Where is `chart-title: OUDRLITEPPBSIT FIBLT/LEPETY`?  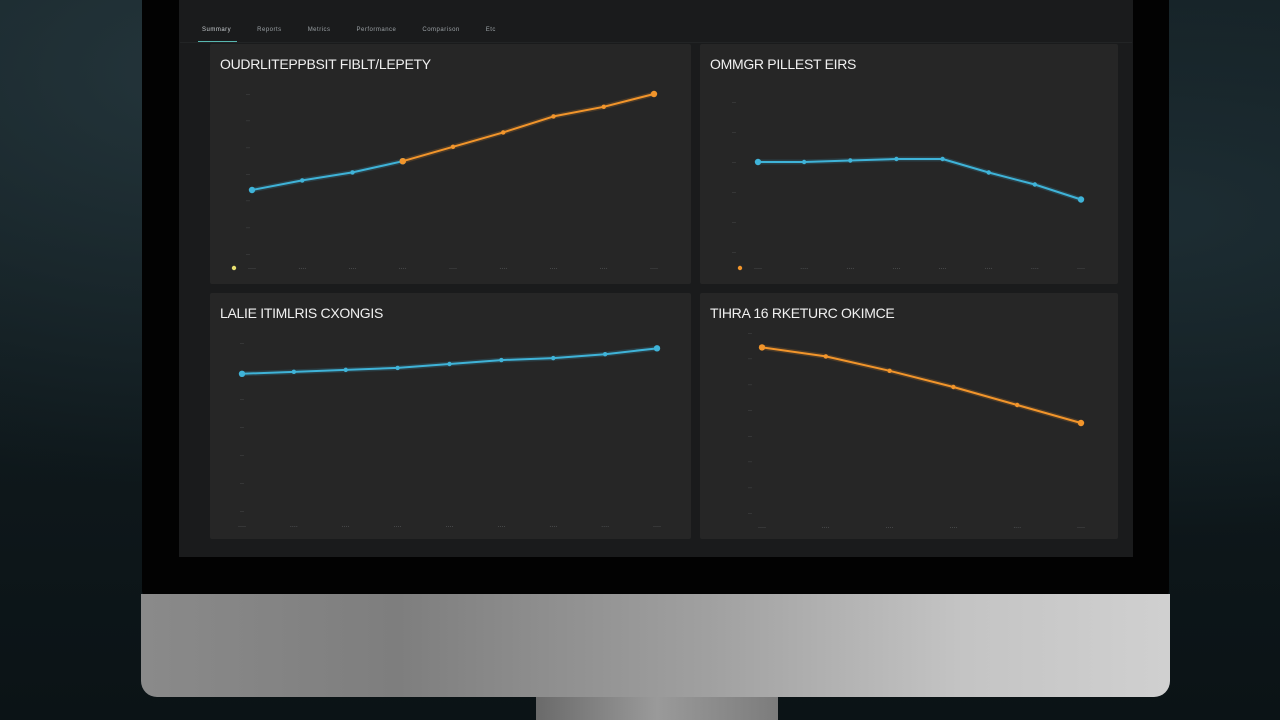
chart-title: OUDRLITEPPBSIT FIBLT/LEPETY is located at coordinates (325, 64).